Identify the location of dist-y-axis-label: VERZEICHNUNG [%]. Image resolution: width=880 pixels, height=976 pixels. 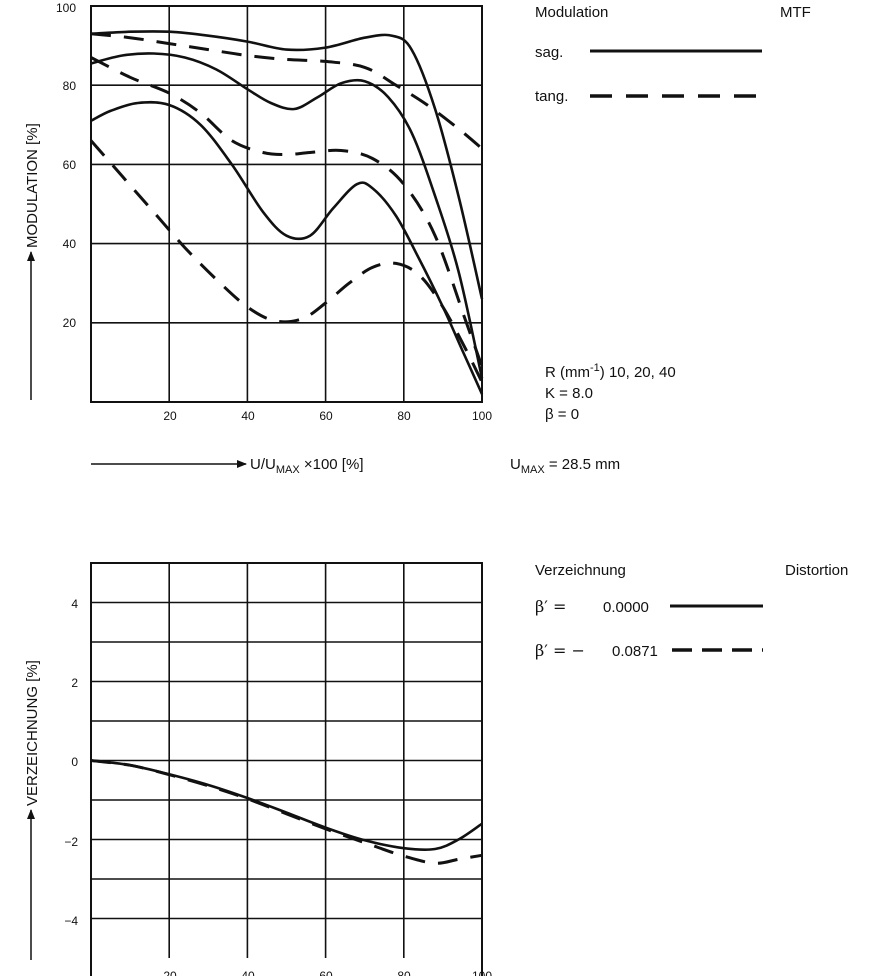
(32, 733).